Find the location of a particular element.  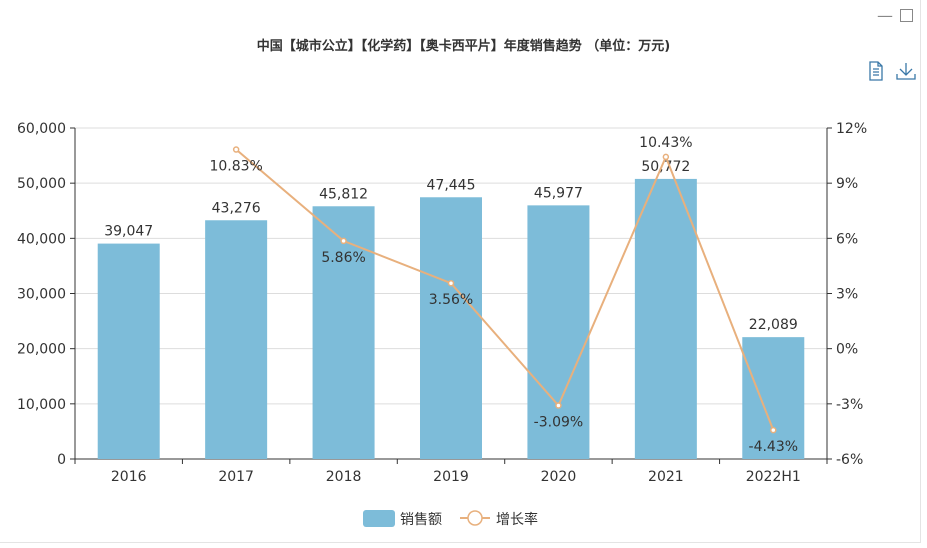

x-tick-label: 2021 is located at coordinates (666, 477).